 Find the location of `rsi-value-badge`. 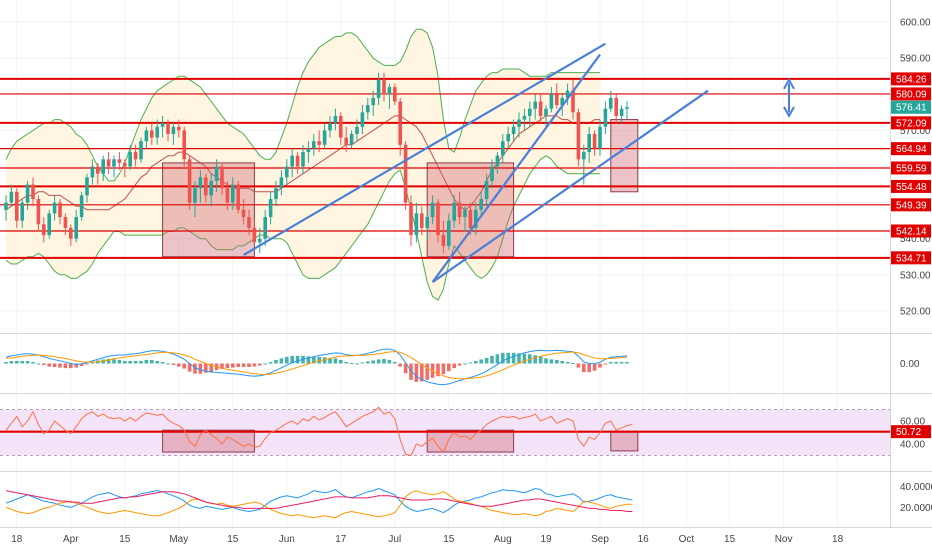

rsi-value-badge is located at coordinates (911, 432).